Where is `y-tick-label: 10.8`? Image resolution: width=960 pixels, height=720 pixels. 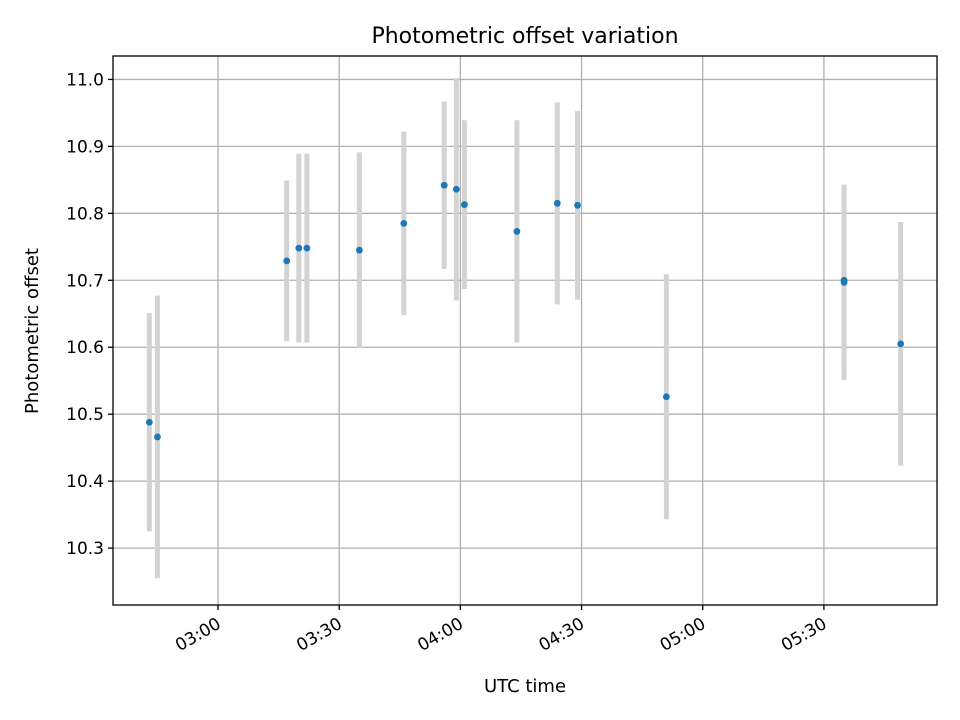 y-tick-label: 10.8 is located at coordinates (85, 214).